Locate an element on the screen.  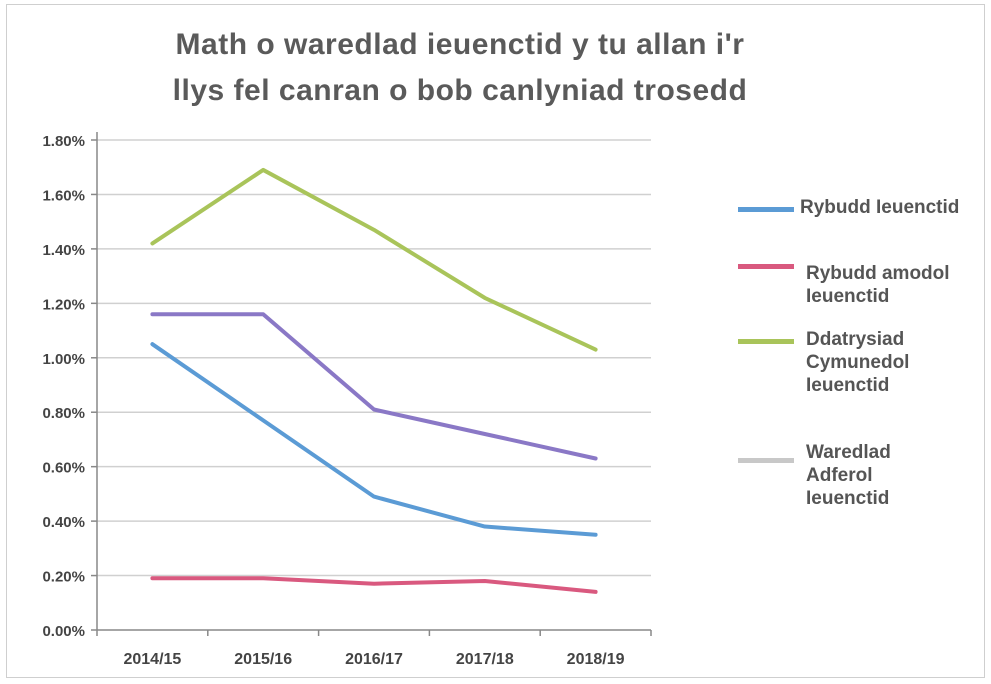
x-tick-label: 2016/17 is located at coordinates (374, 659).